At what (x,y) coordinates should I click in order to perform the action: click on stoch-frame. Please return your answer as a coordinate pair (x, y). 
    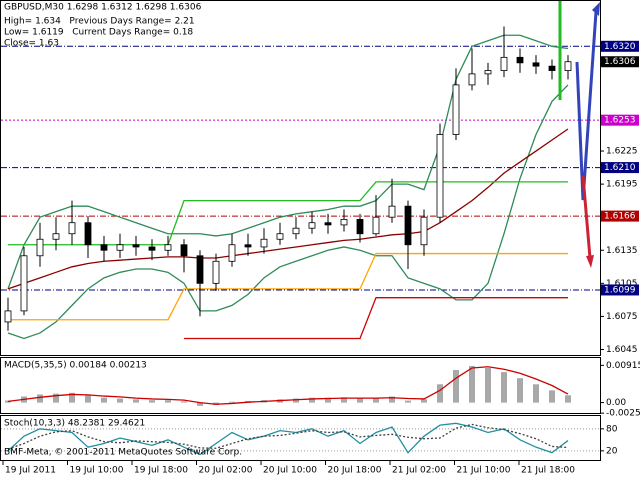
    Looking at the image, I should click on (300, 438).